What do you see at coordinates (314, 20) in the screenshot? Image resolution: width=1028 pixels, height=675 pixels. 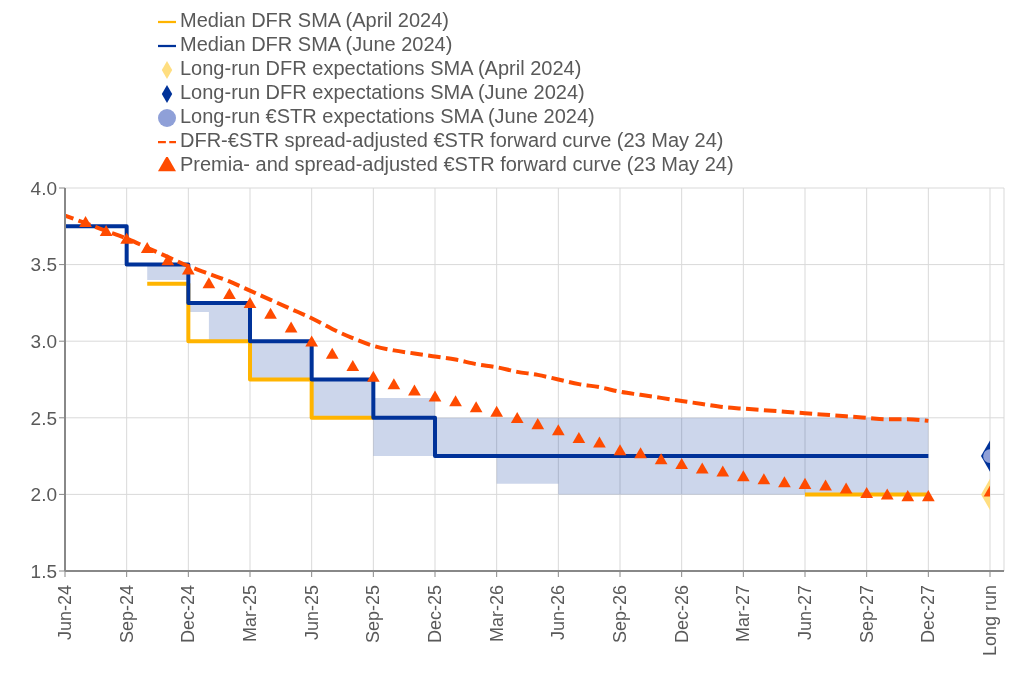 I see `legend-label: Median DFR SMA (April 2024)` at bounding box center [314, 20].